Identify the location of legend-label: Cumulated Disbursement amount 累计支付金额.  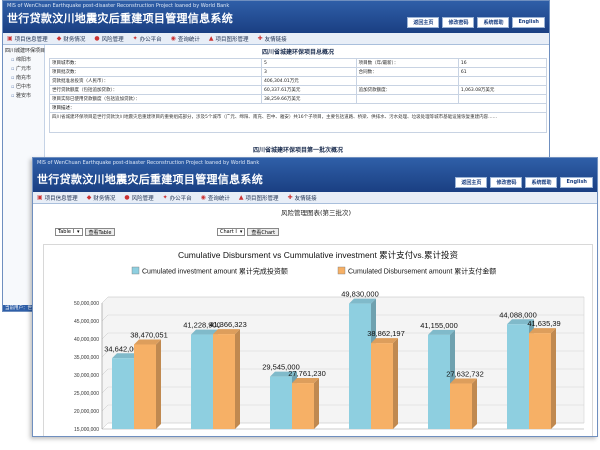
(422, 271).